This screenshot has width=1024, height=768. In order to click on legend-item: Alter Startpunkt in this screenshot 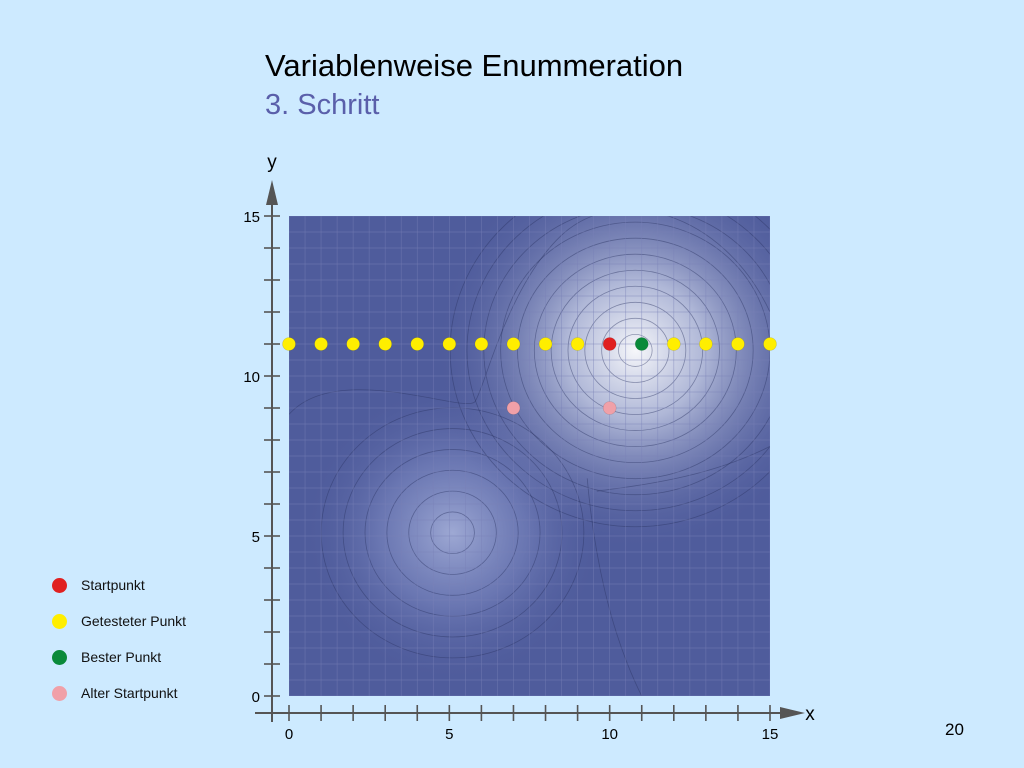, I will do `click(119, 693)`.